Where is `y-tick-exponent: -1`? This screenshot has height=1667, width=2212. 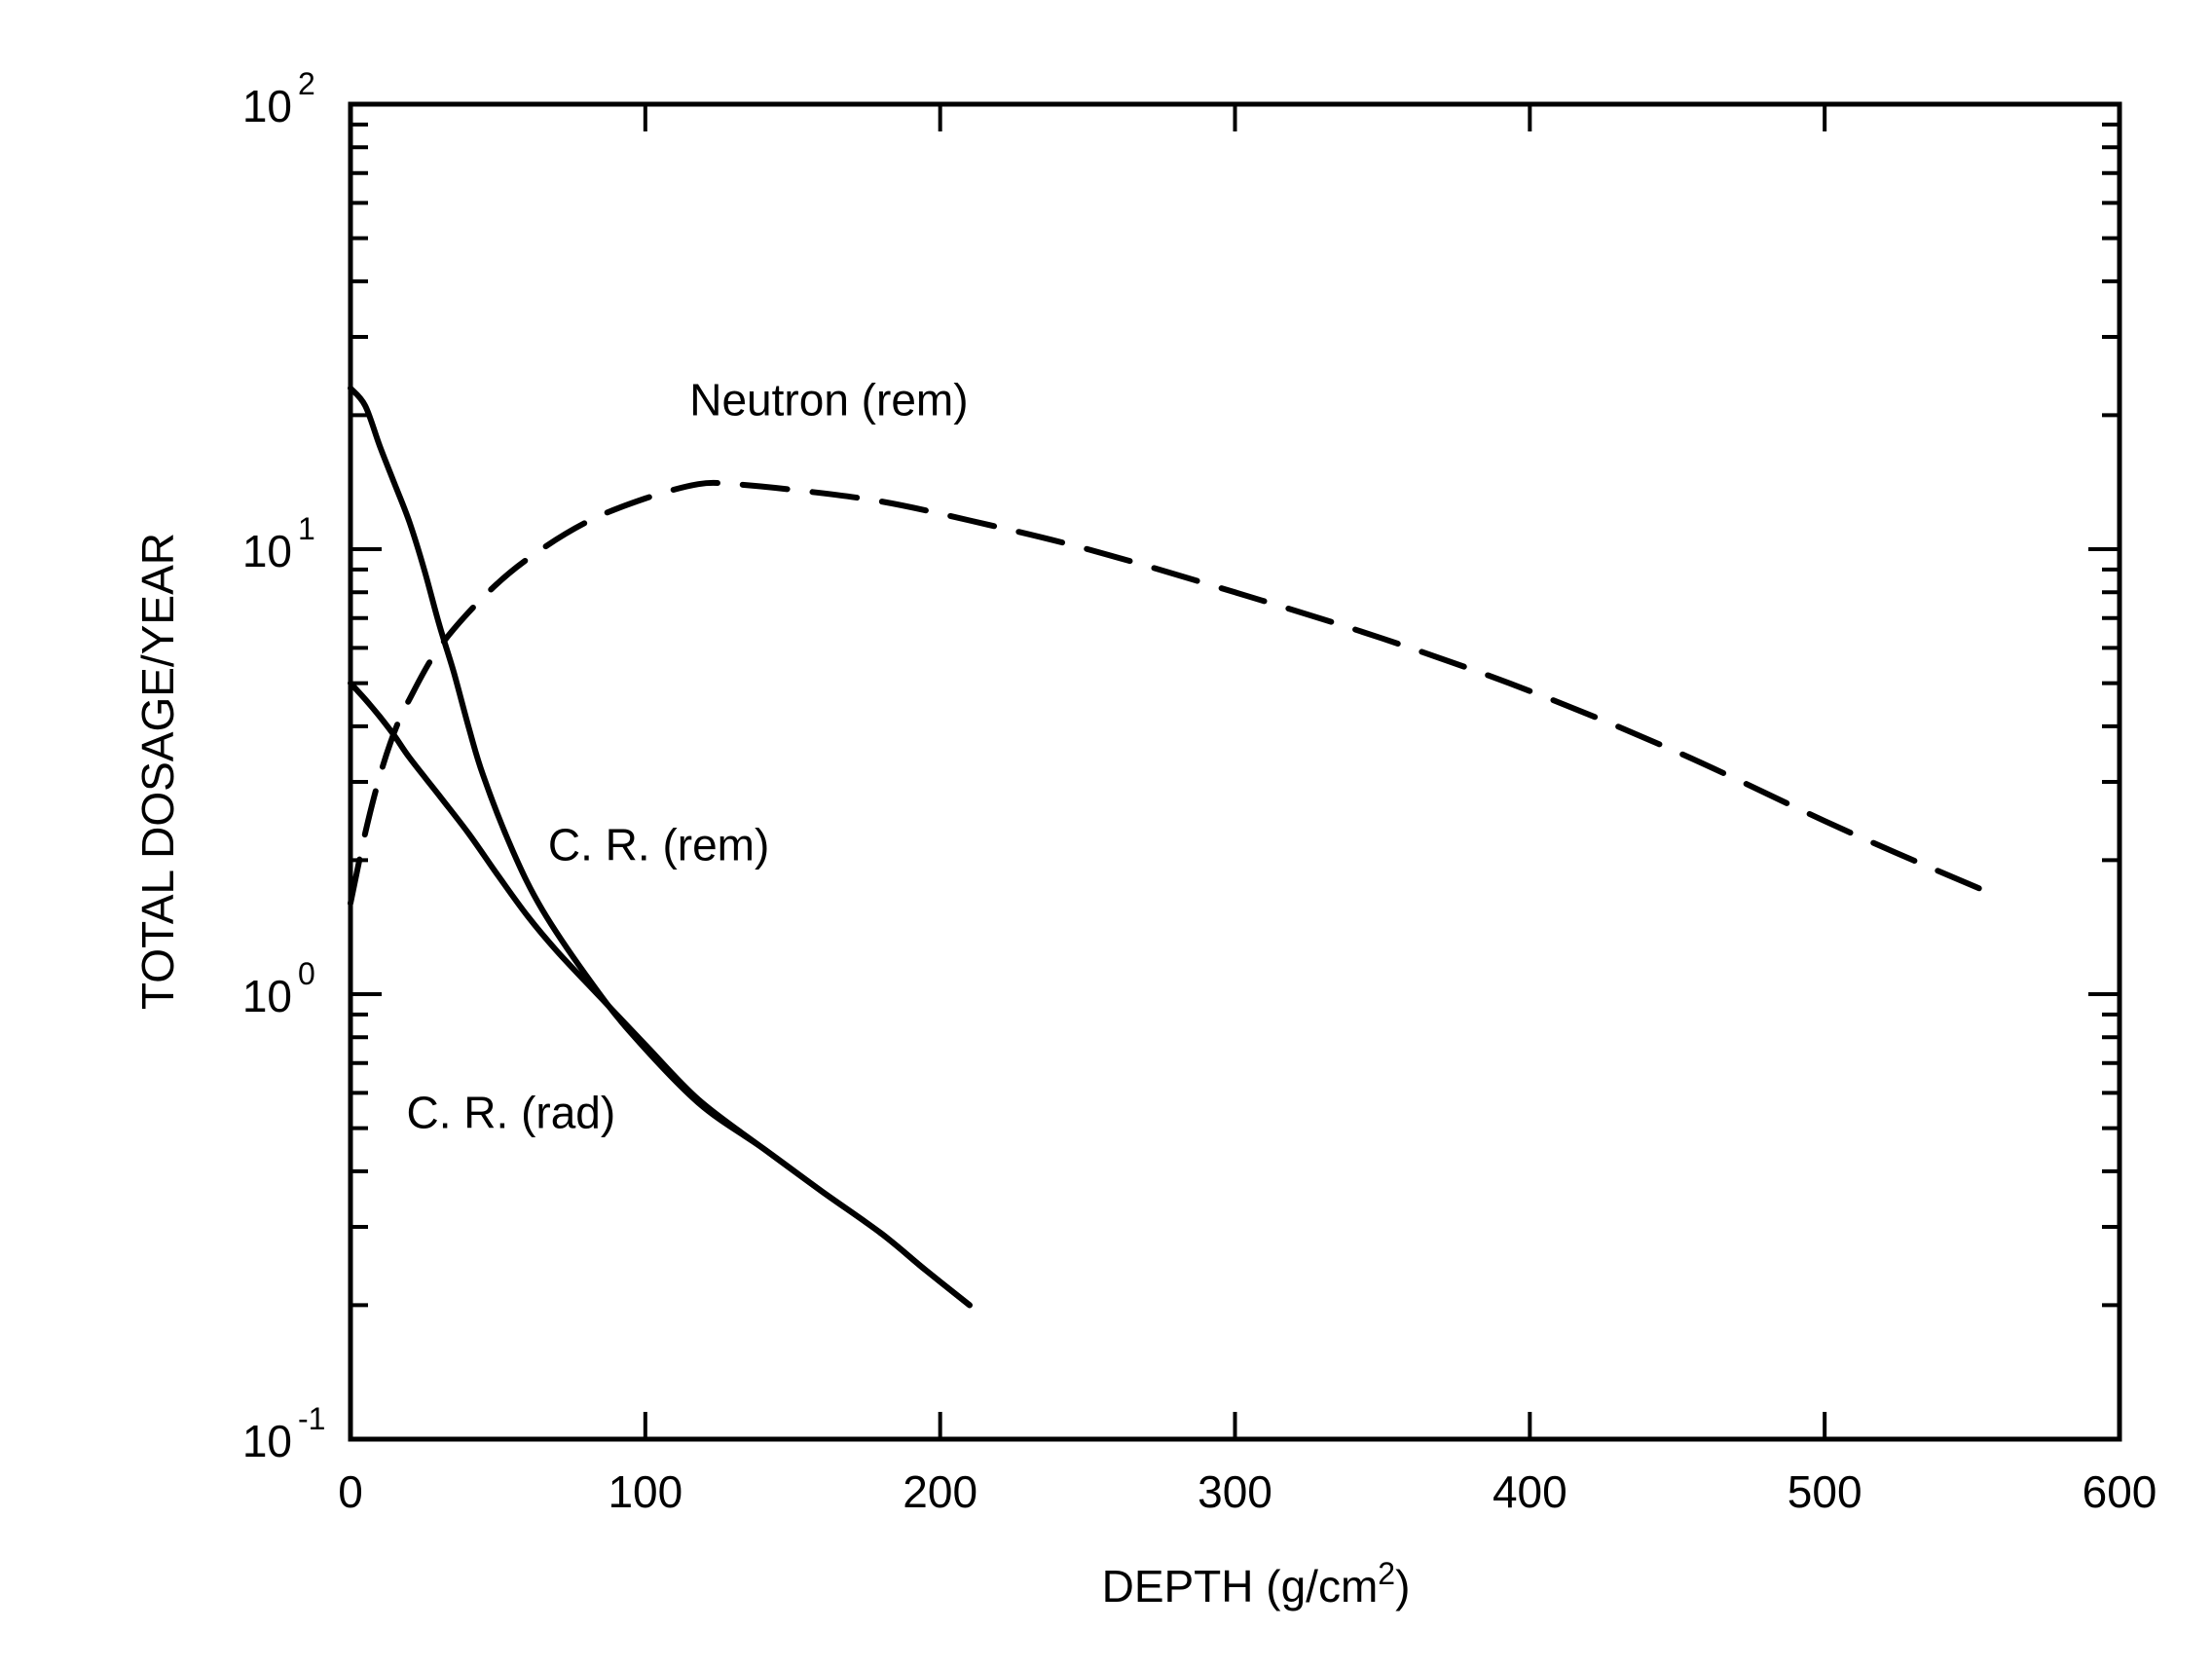
y-tick-exponent: -1 is located at coordinates (311, 1419).